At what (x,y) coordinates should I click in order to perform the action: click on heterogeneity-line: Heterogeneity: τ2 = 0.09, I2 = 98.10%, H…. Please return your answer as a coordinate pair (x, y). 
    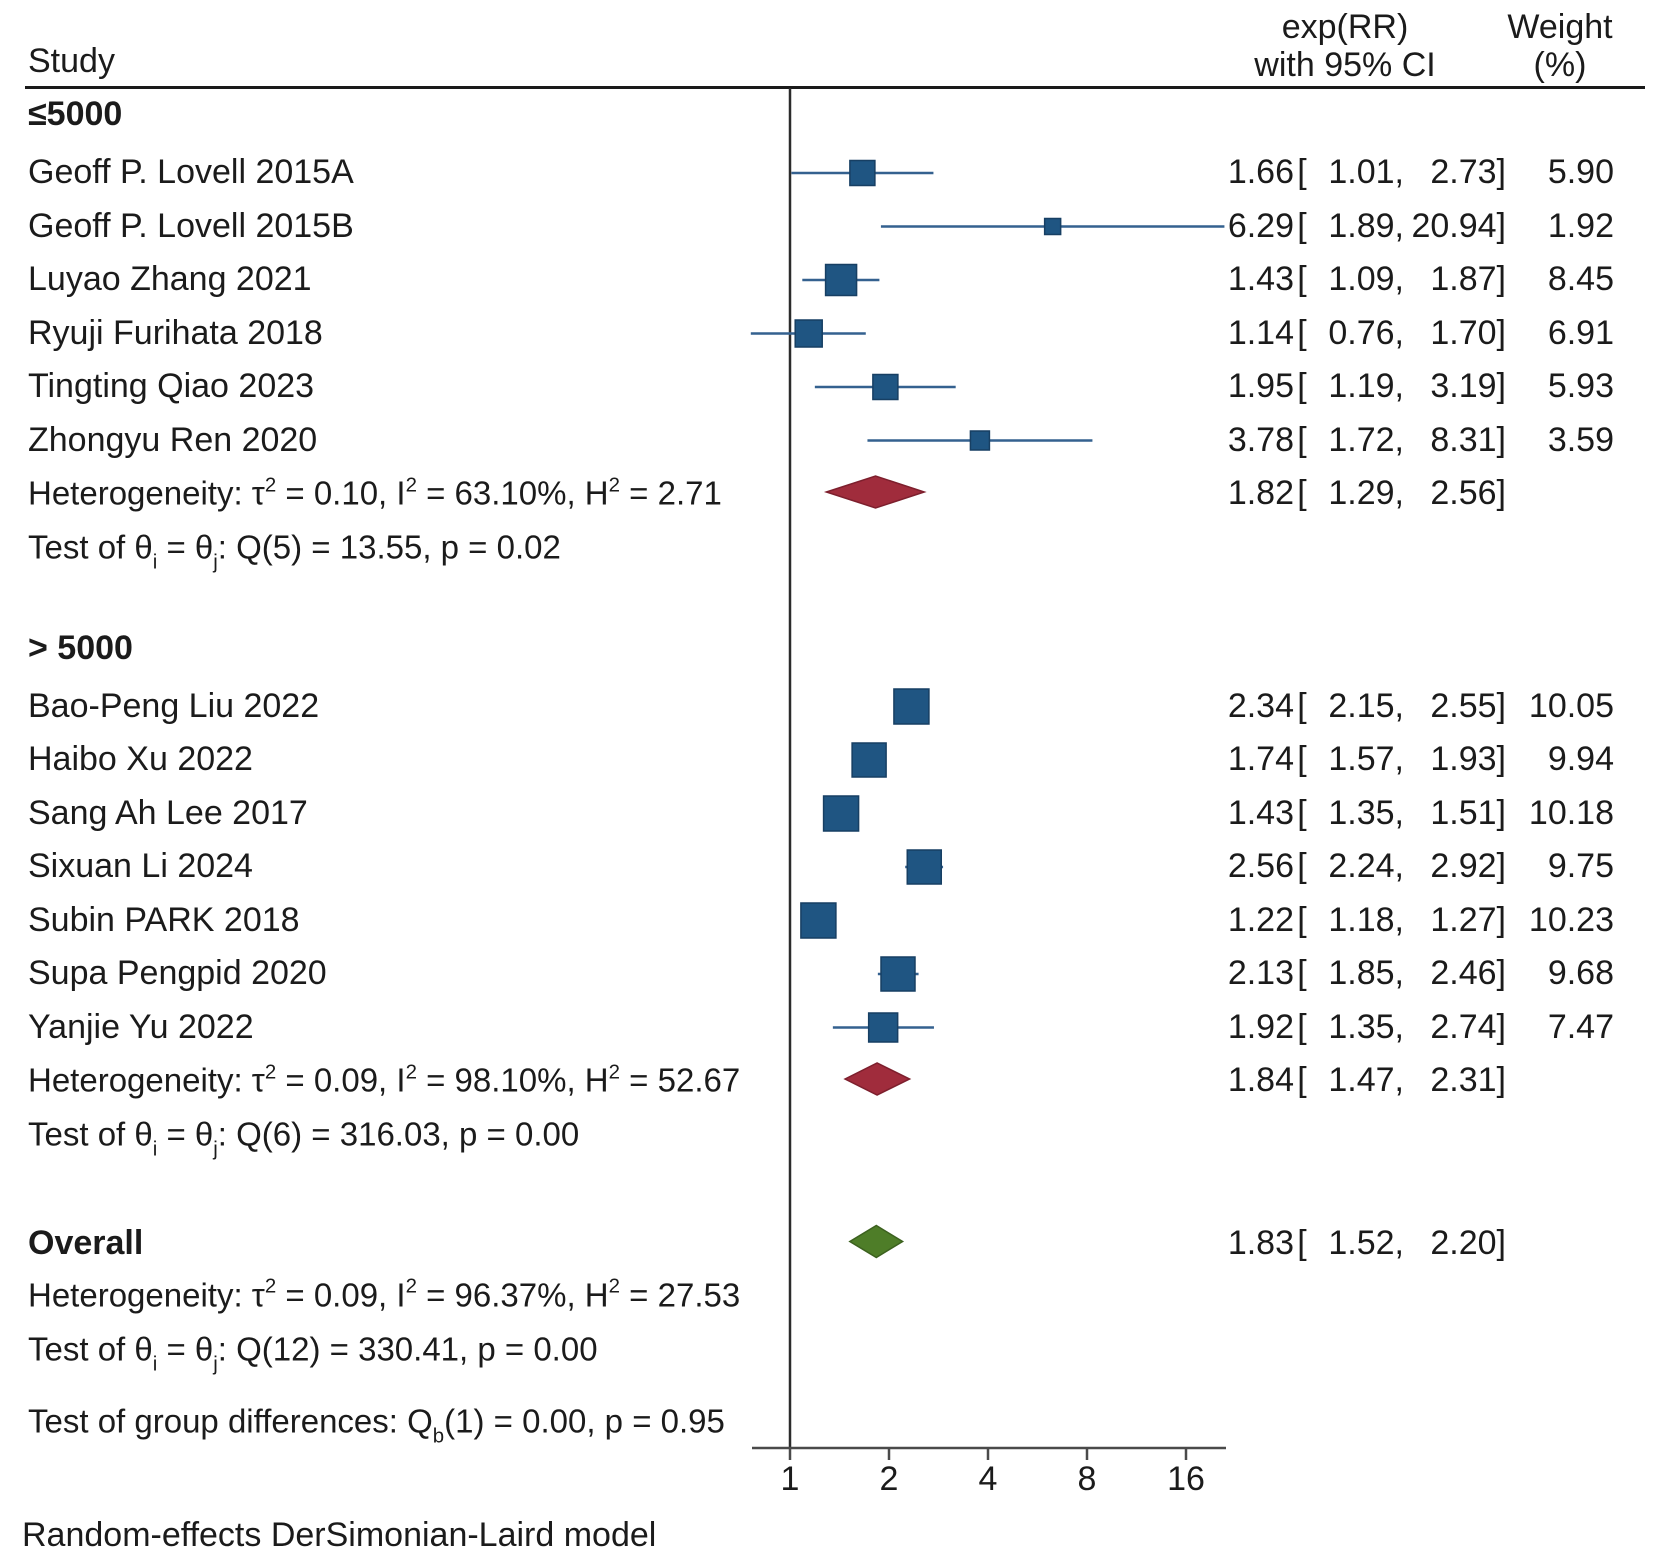
    Looking at the image, I should click on (384, 1079).